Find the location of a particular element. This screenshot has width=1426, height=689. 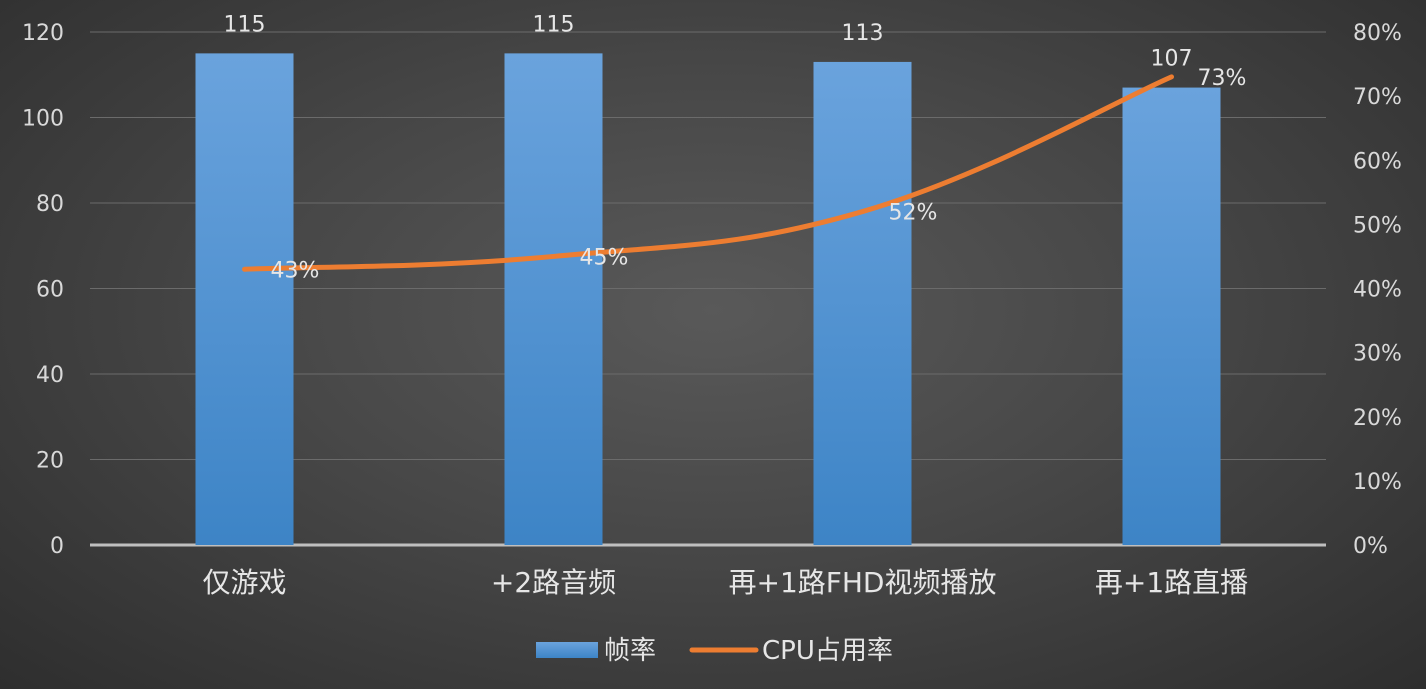

right-y-axis: 0% 10% 20% 30% 40% 50% 60% 70% 80% is located at coordinates (1377, 290).